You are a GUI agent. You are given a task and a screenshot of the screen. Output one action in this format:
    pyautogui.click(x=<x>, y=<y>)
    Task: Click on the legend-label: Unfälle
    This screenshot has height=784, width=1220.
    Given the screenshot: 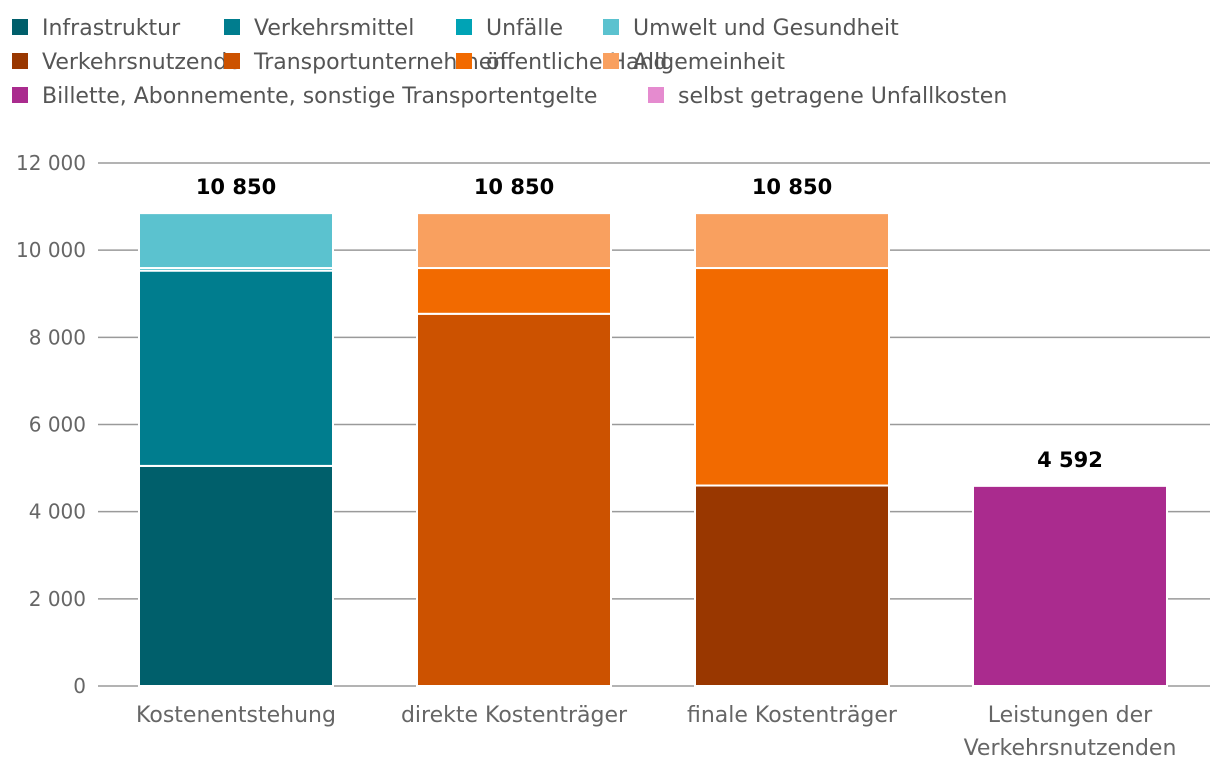 What is the action you would take?
    pyautogui.click(x=524, y=28)
    